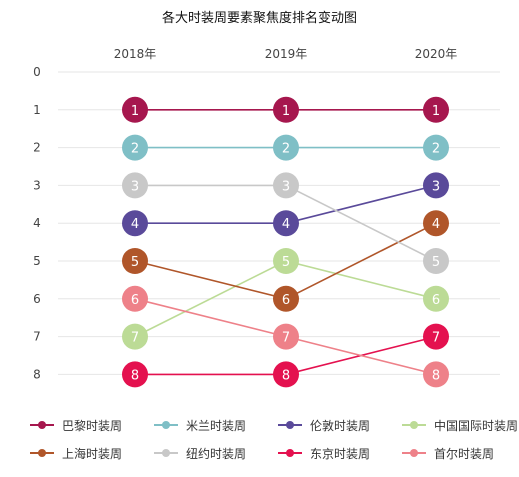 This screenshot has height=477, width=519. I want to click on y-tick-label: 0, so click(37, 72).